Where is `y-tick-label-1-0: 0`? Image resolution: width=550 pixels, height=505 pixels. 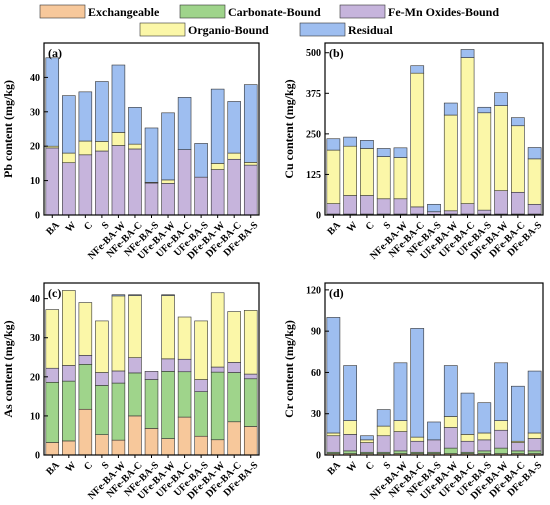
y-tick-label-1-0: 0 is located at coordinates (318, 216).